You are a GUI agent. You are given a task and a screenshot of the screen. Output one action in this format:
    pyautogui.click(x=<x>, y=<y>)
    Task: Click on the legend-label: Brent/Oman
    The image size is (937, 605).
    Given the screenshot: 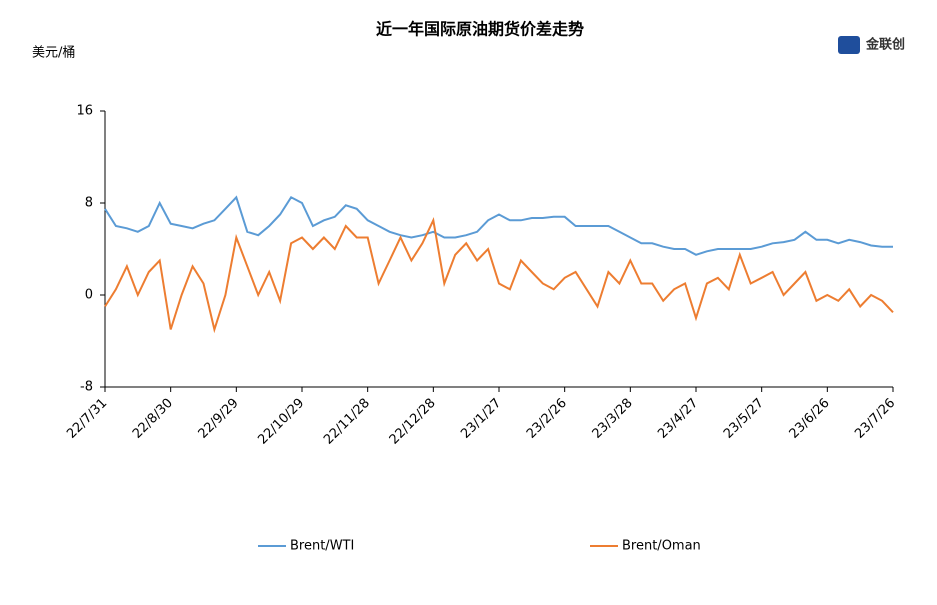 What is the action you would take?
    pyautogui.click(x=661, y=546)
    